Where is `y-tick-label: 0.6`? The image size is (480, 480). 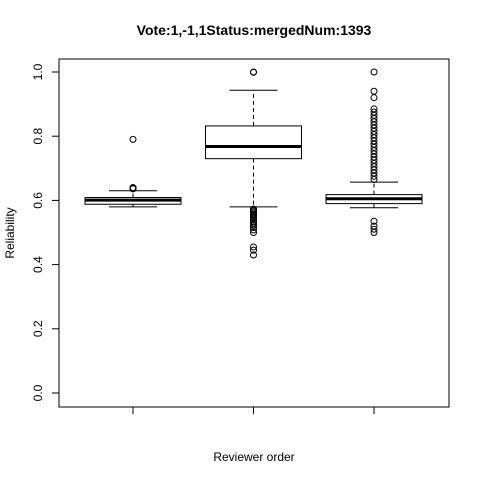
y-tick-label: 0.6 is located at coordinates (38, 200).